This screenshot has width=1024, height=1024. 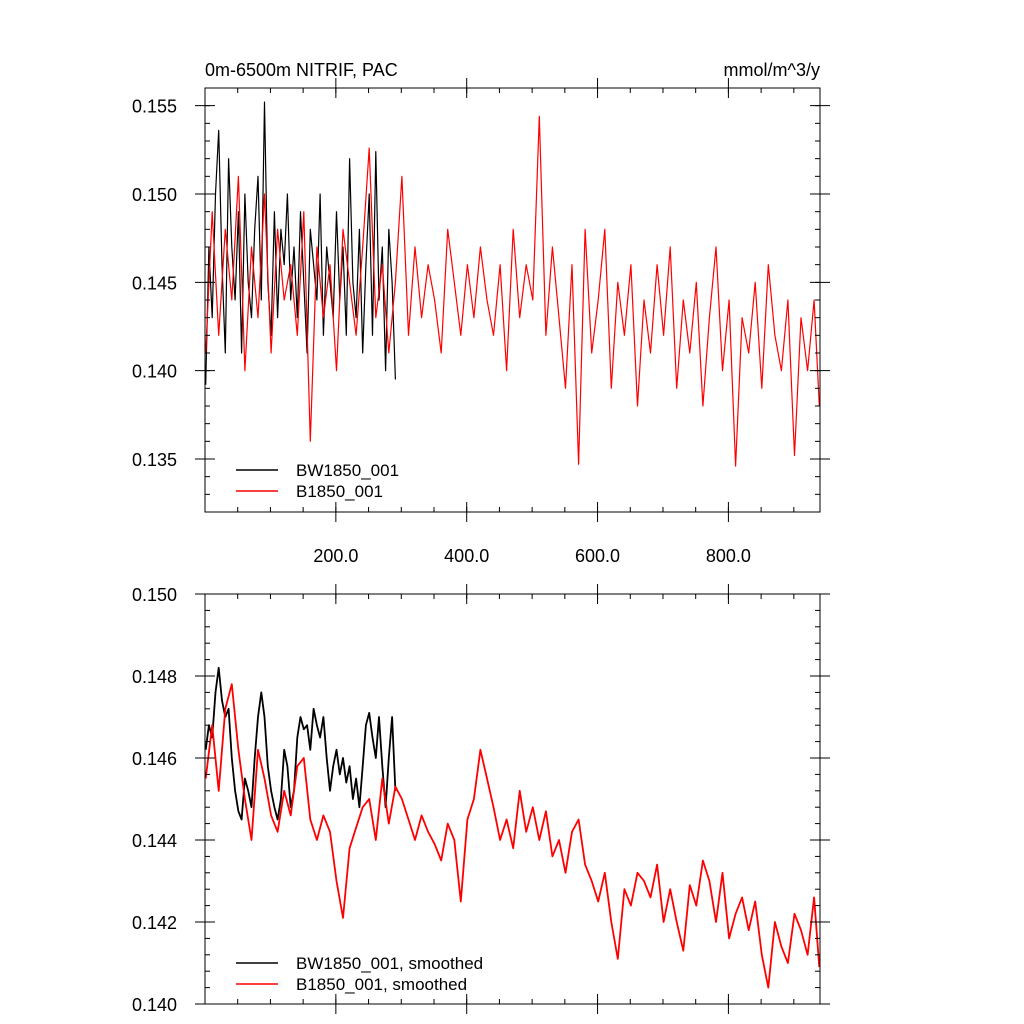 What do you see at coordinates (381, 984) in the screenshot?
I see `legend-label-1: B1850_001, smoothed` at bounding box center [381, 984].